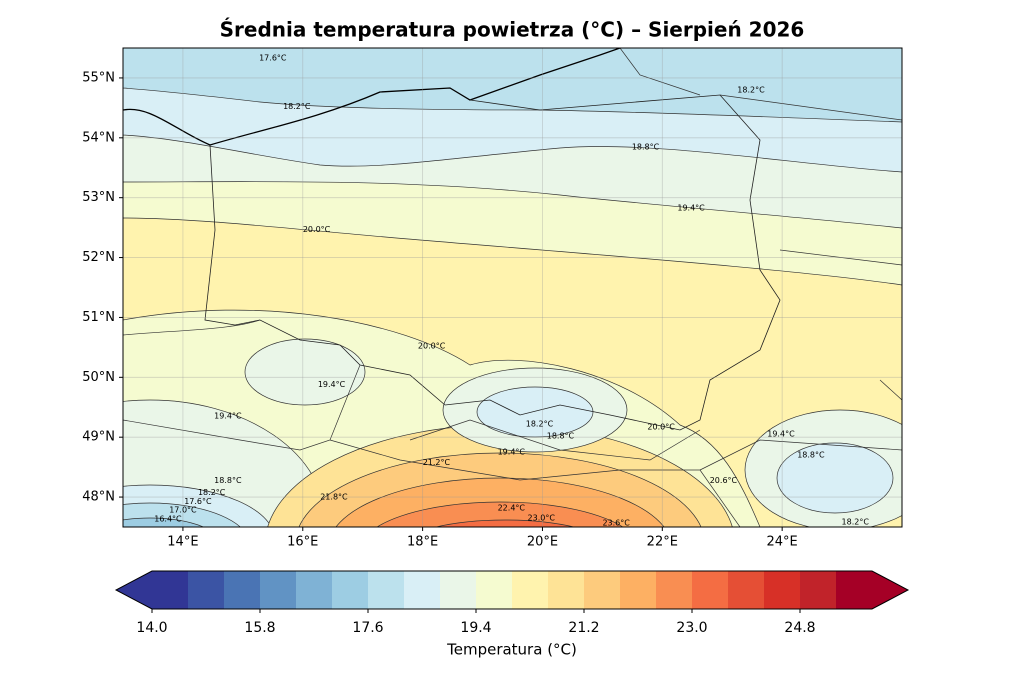  What do you see at coordinates (98, 77) in the screenshot?
I see `y-tick-label: 55°N` at bounding box center [98, 77].